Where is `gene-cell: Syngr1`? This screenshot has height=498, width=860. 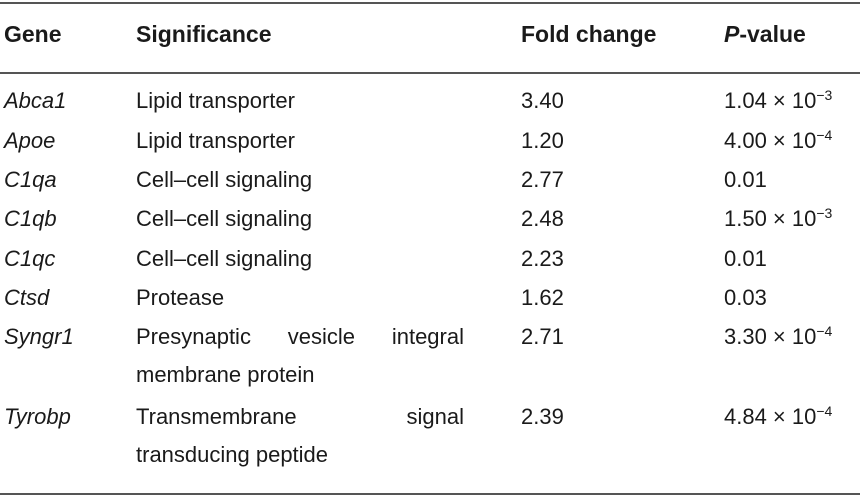
gene-cell: Syngr1 is located at coordinates (39, 336).